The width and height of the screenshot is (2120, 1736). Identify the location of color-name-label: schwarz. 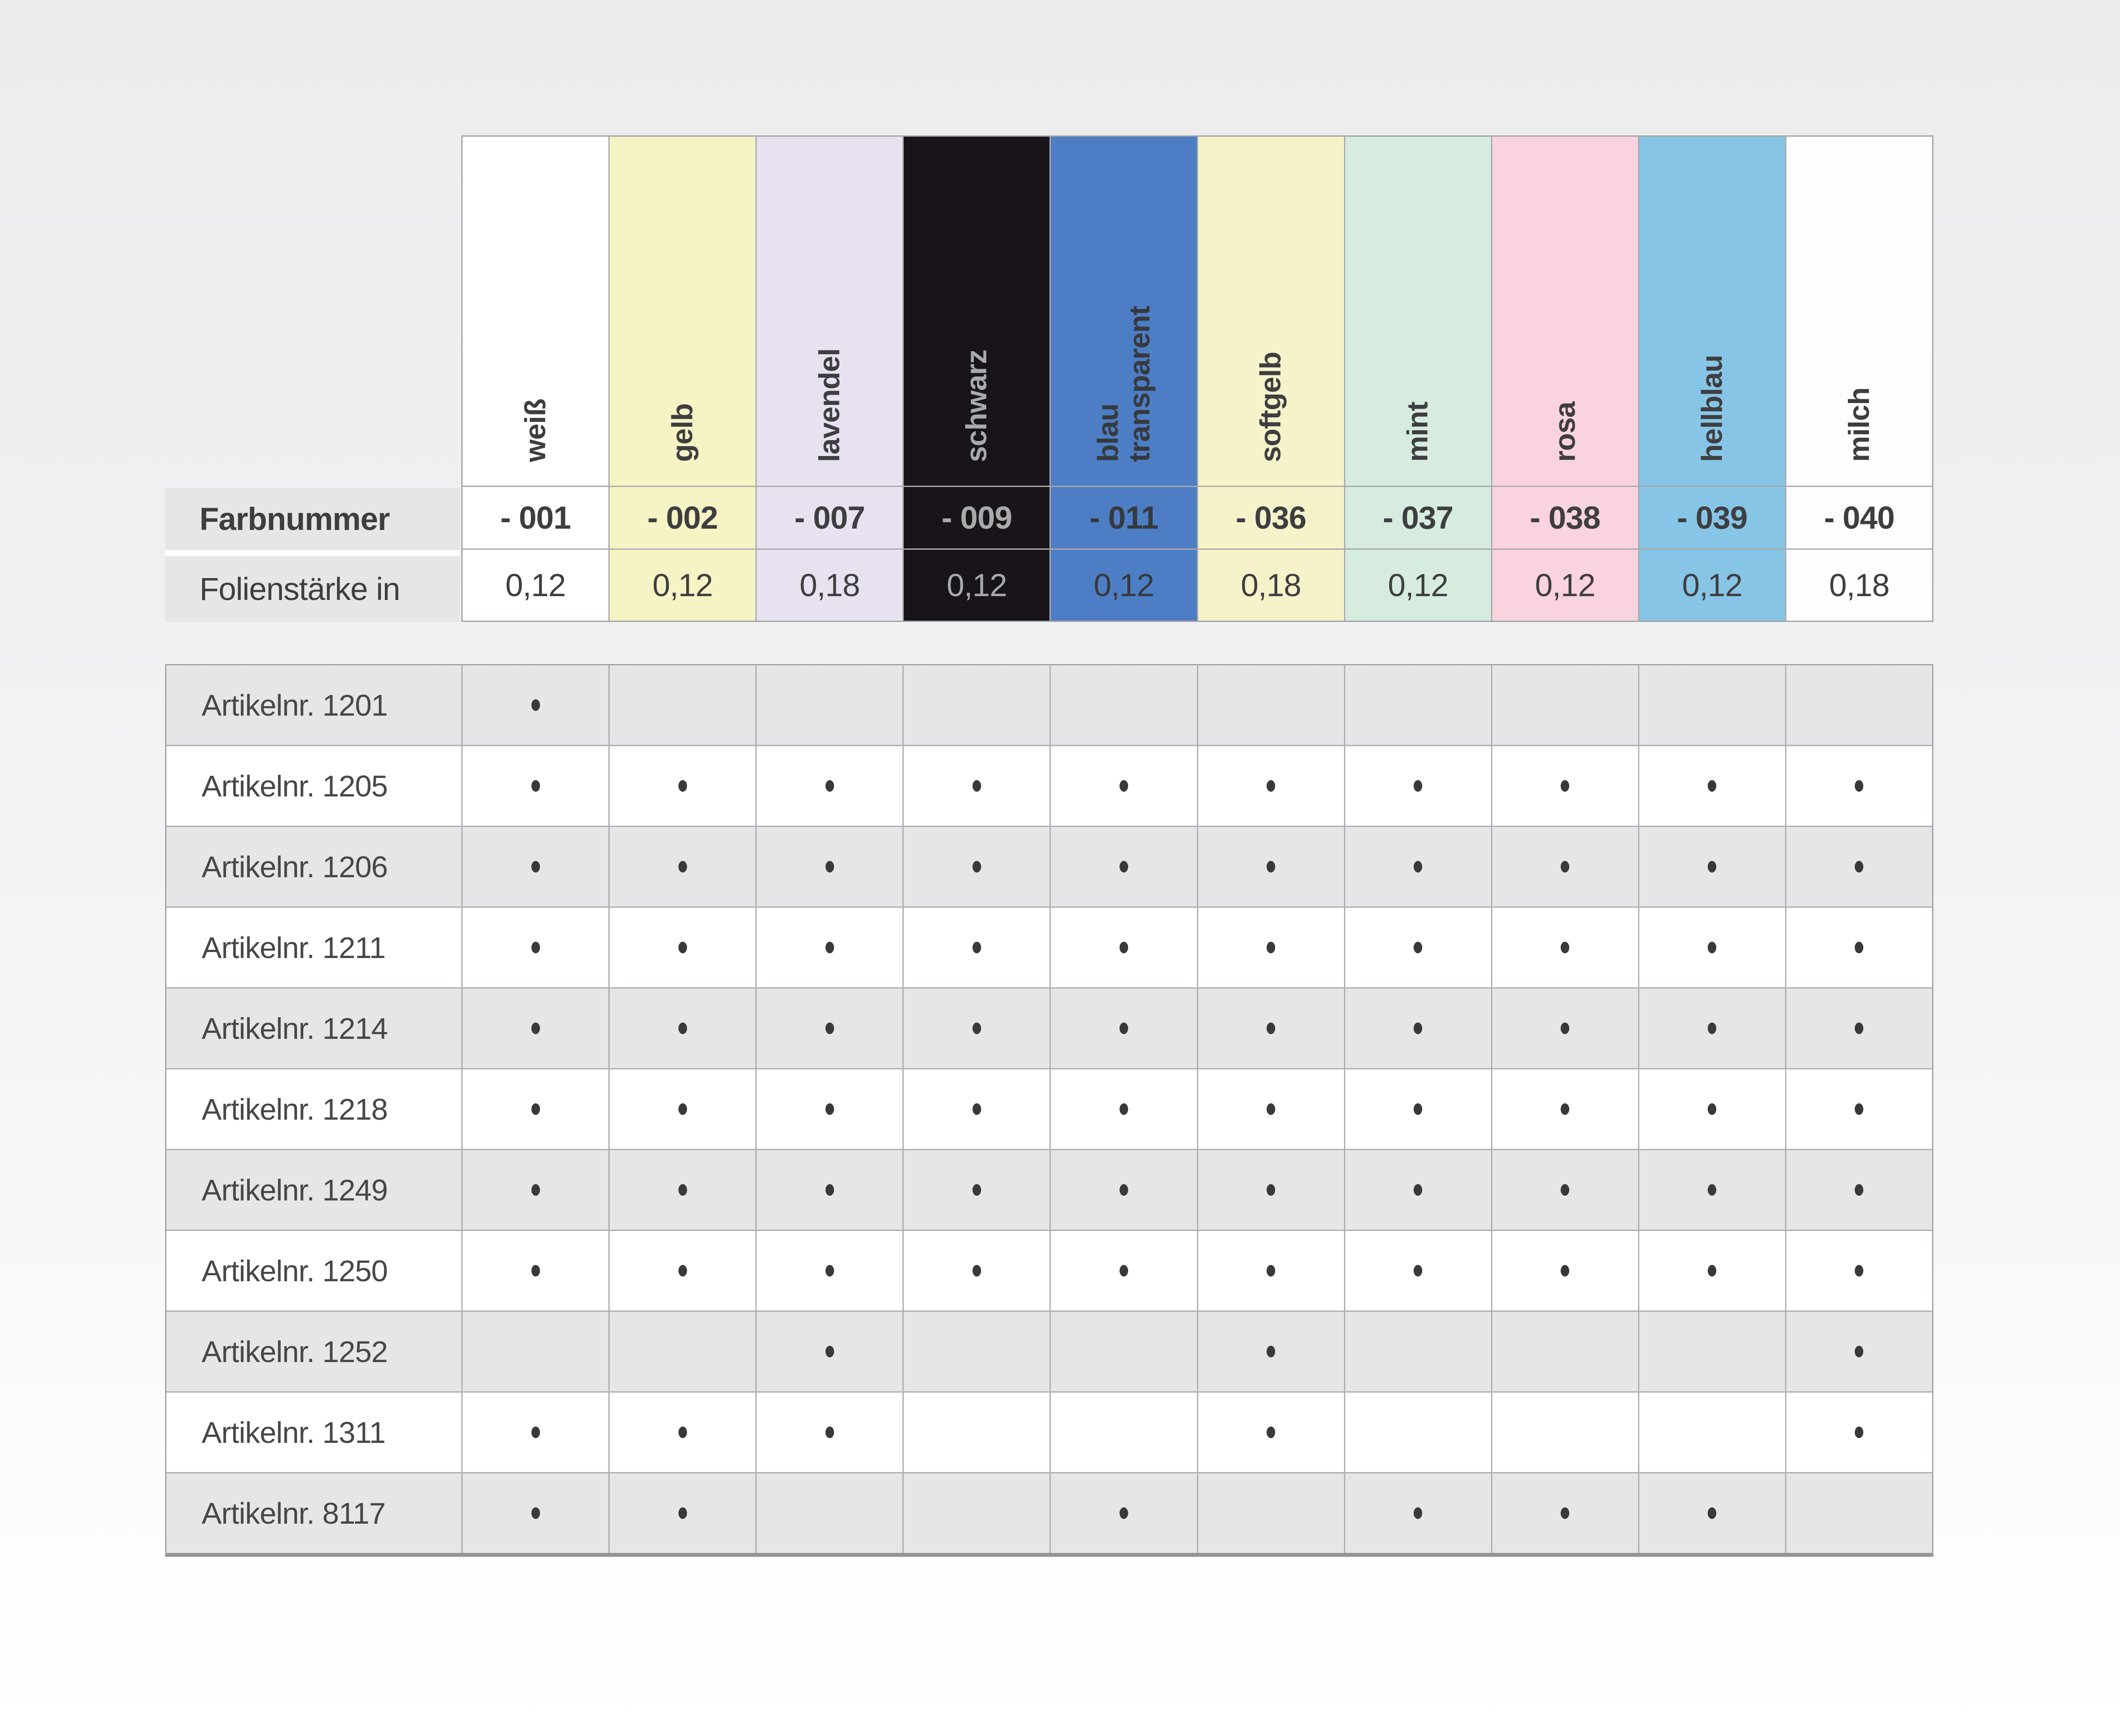
(976, 405).